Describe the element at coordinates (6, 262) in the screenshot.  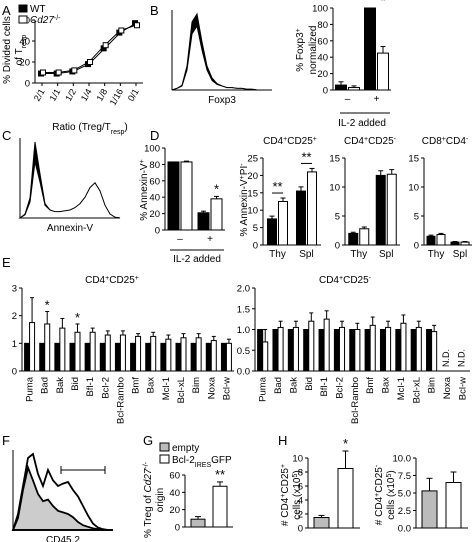
I see `panel-letter: E` at that location.